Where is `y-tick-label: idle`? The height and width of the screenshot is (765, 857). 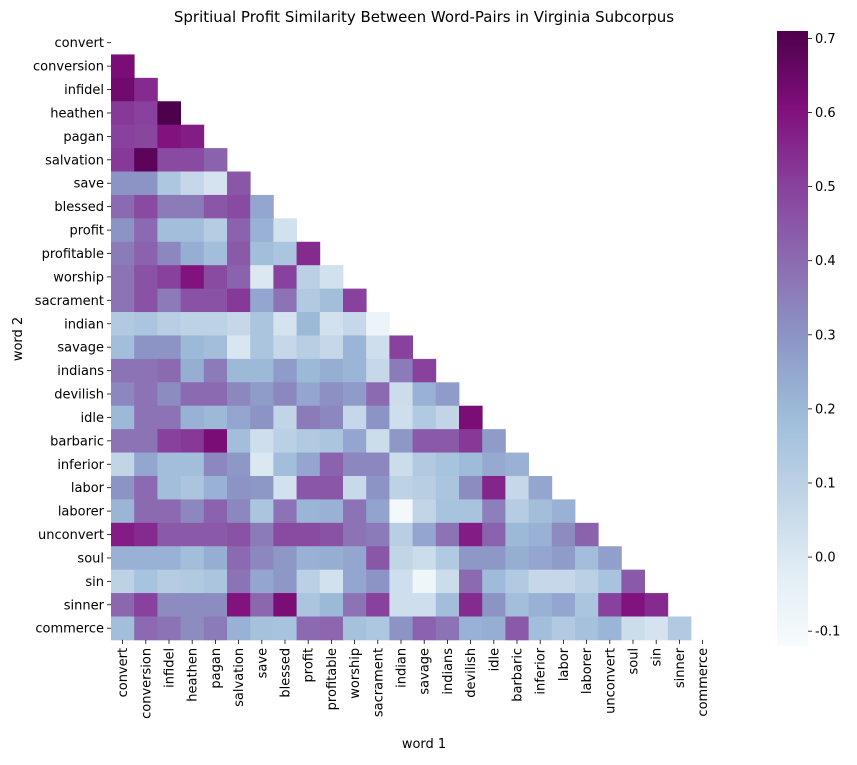 y-tick-label: idle is located at coordinates (92, 418).